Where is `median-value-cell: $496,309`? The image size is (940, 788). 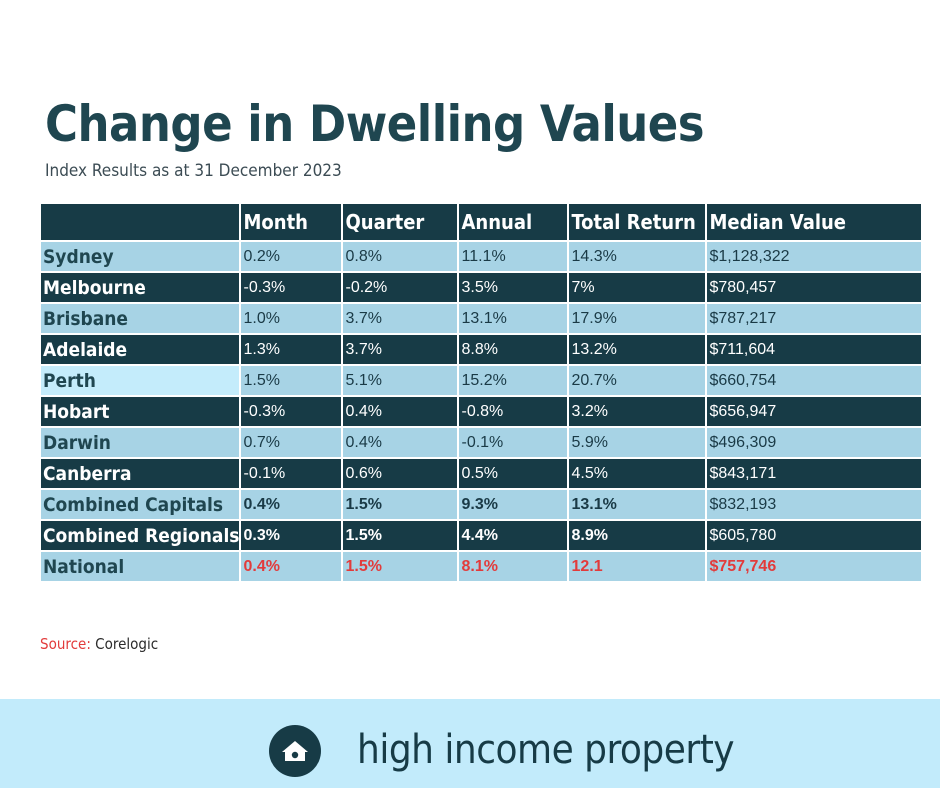 median-value-cell: $496,309 is located at coordinates (814, 442).